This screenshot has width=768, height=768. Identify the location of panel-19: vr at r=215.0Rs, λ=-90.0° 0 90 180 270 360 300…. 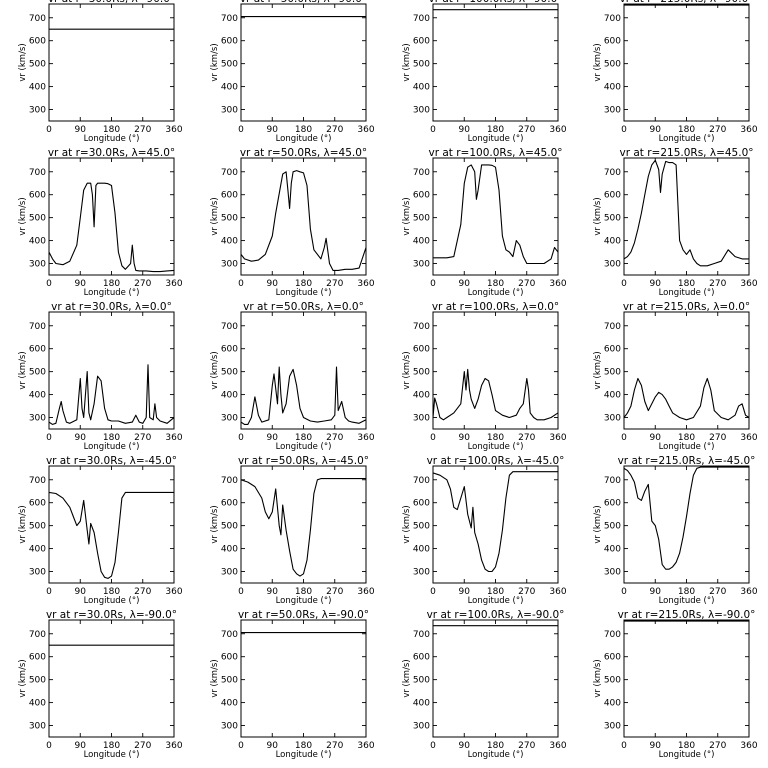
(675, 684).